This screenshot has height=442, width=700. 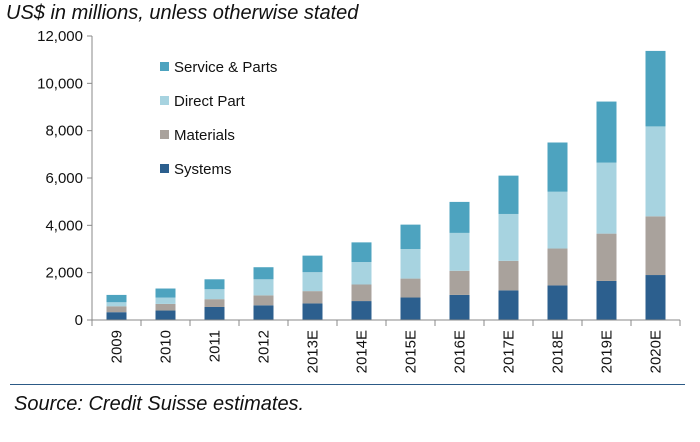 I want to click on y-tick-label: 10,000, so click(x=60, y=83).